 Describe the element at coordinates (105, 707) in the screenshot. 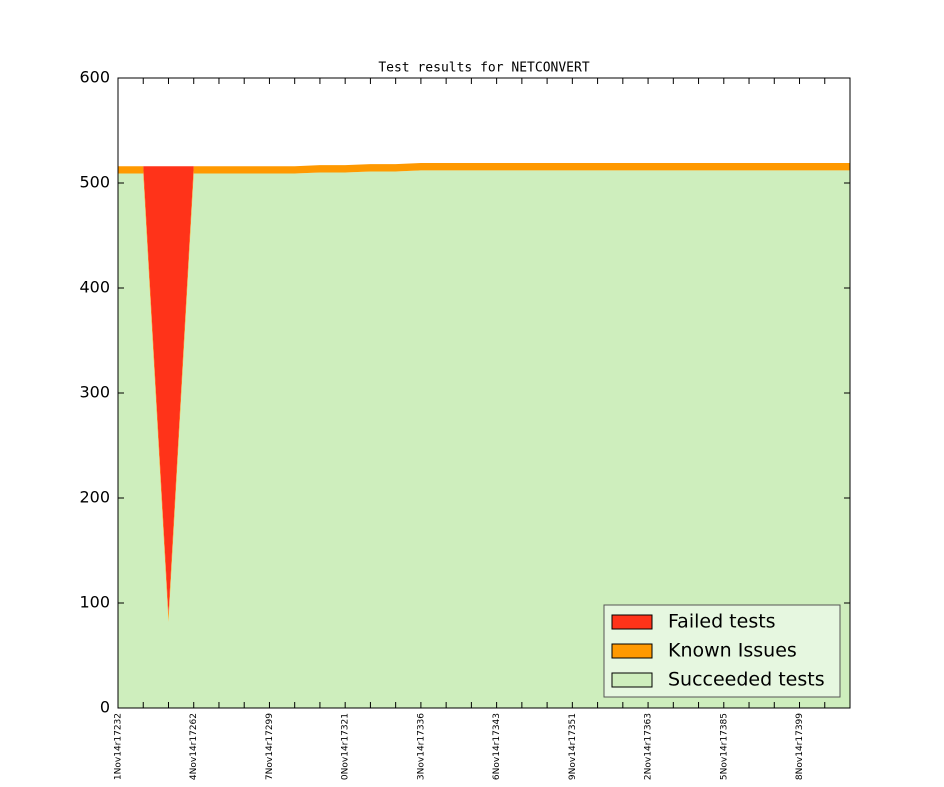

I see `y-tick-label: 0` at that location.